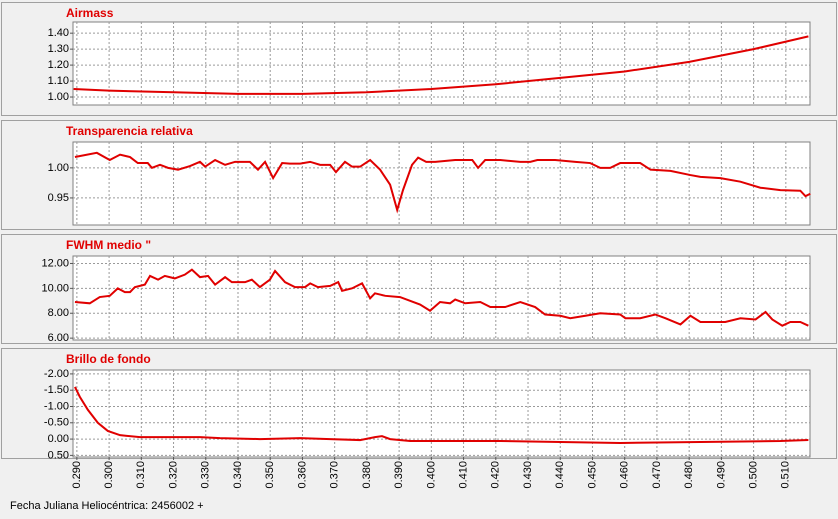 This screenshot has height=519, width=838. What do you see at coordinates (689, 475) in the screenshot?
I see `x-tick-label: 0.480` at bounding box center [689, 475].